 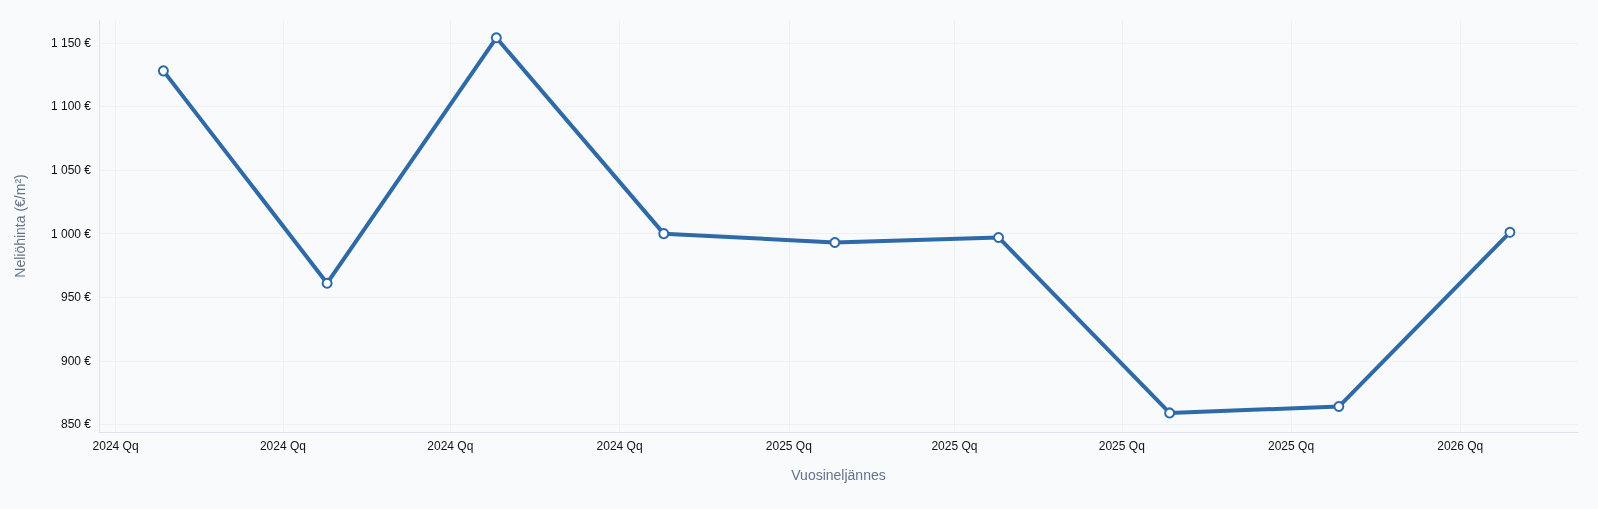 What do you see at coordinates (76, 360) in the screenshot?
I see `y-tick-label: 900 €` at bounding box center [76, 360].